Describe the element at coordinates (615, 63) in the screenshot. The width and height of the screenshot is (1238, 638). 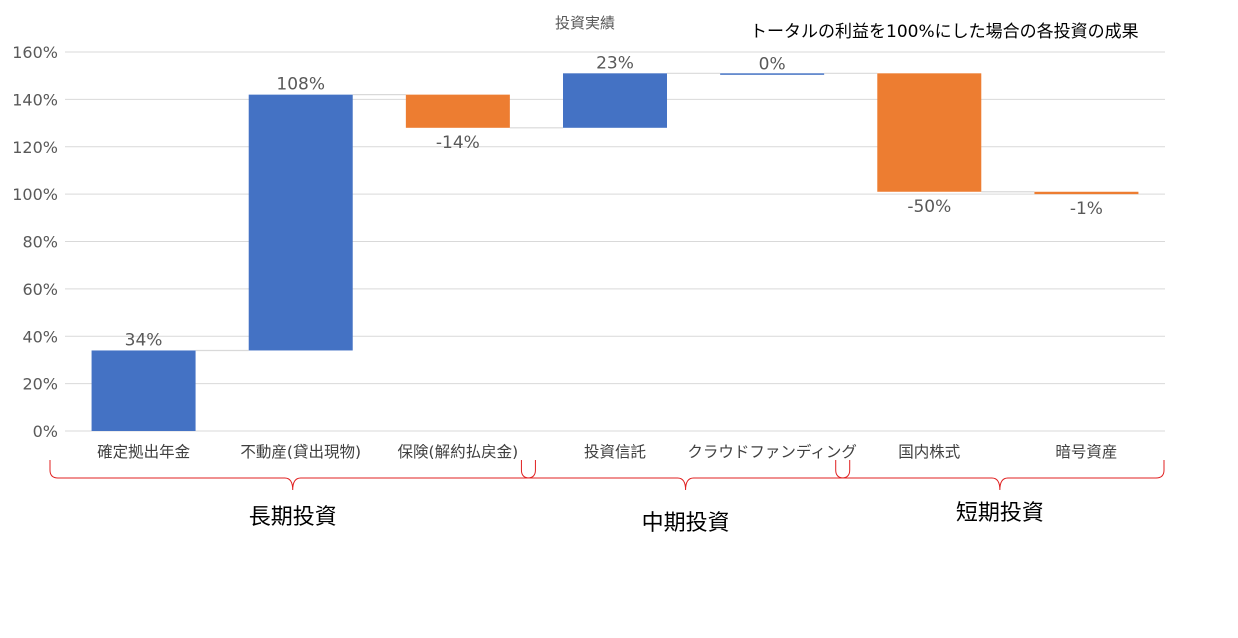
I see `data-label: 23%` at that location.